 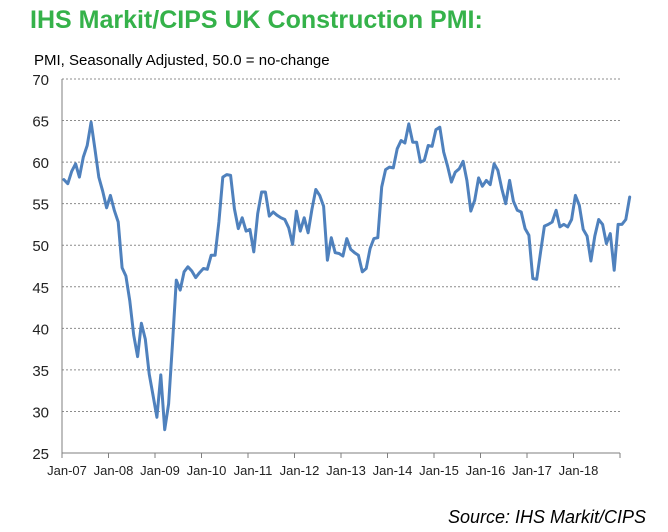 I want to click on x-tick-label: Jan-17, so click(x=532, y=470).